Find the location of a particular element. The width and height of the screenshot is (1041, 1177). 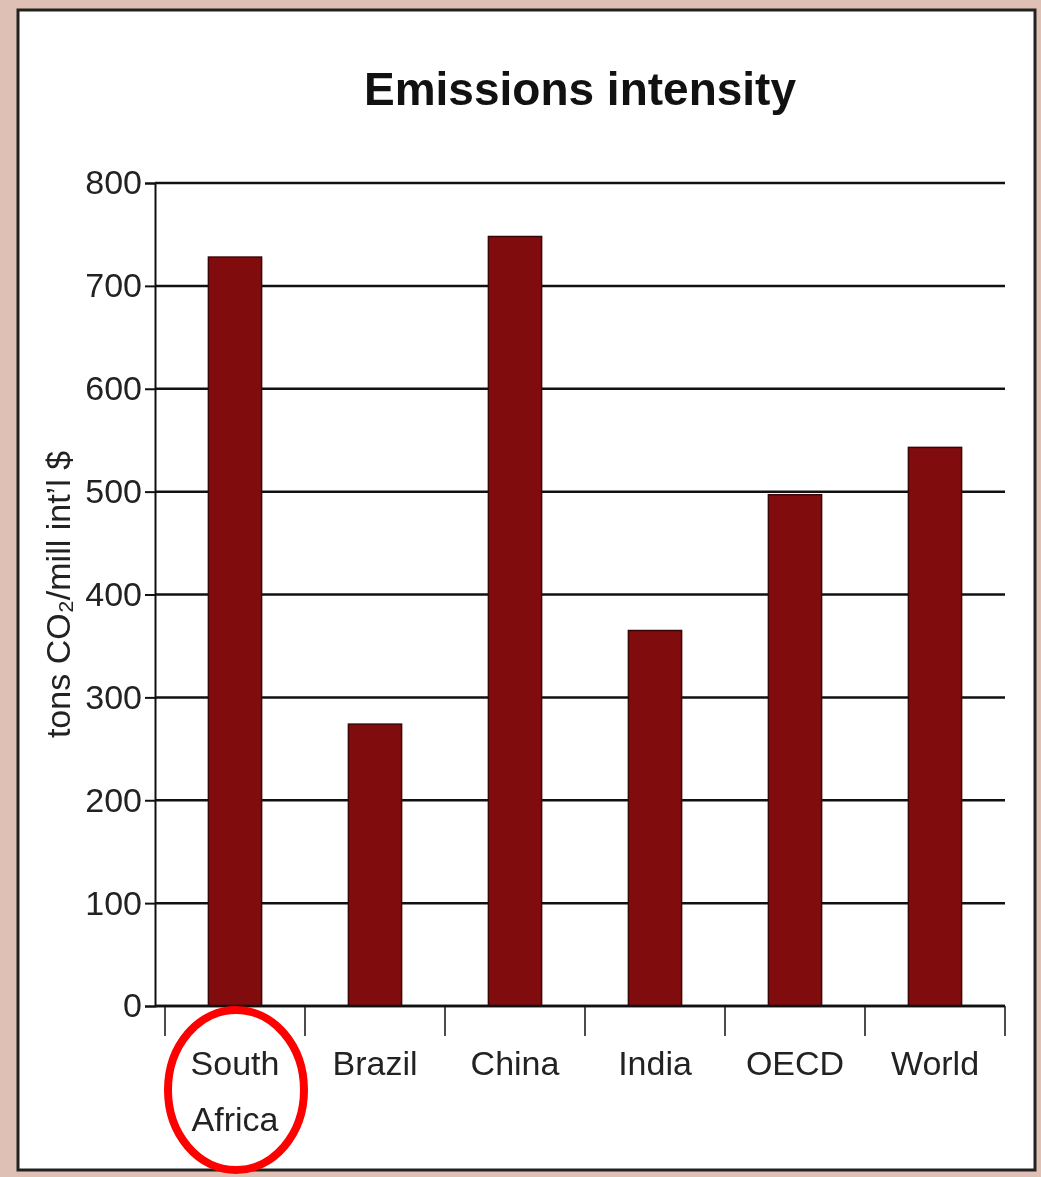

y-tick-label: 200 is located at coordinates (113, 799).